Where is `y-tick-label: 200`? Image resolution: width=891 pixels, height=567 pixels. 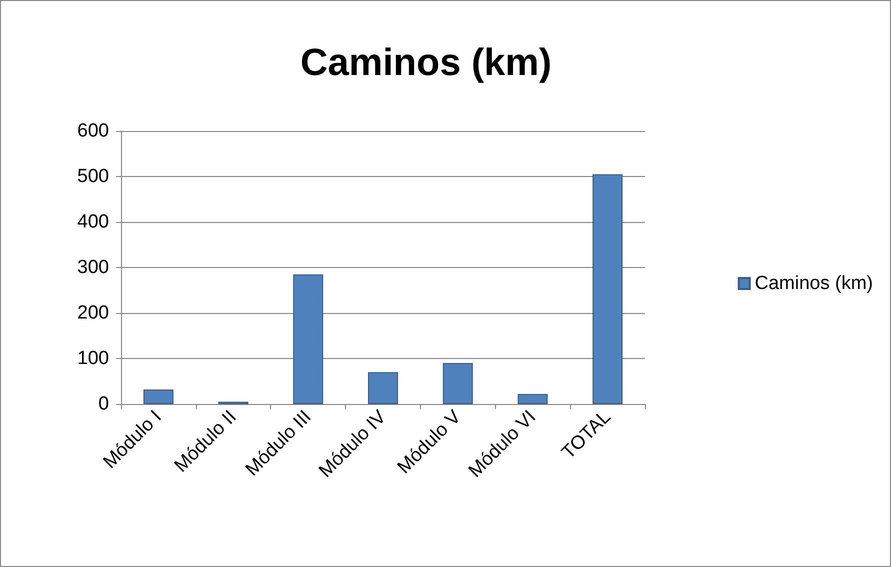
y-tick-label: 200 is located at coordinates (93, 313).